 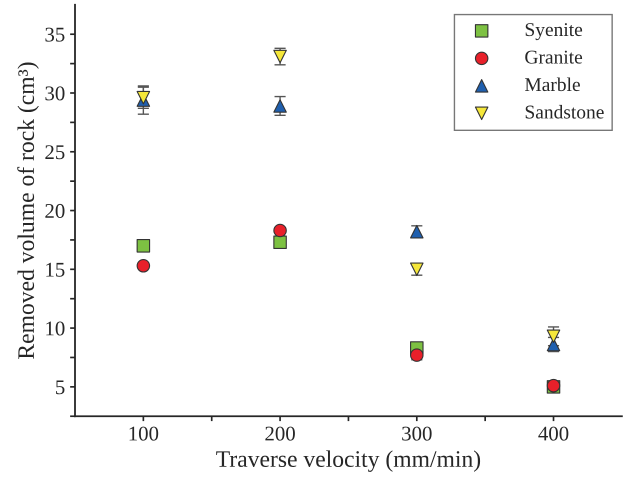 I want to click on y-tick-label: 15, so click(x=55, y=269).